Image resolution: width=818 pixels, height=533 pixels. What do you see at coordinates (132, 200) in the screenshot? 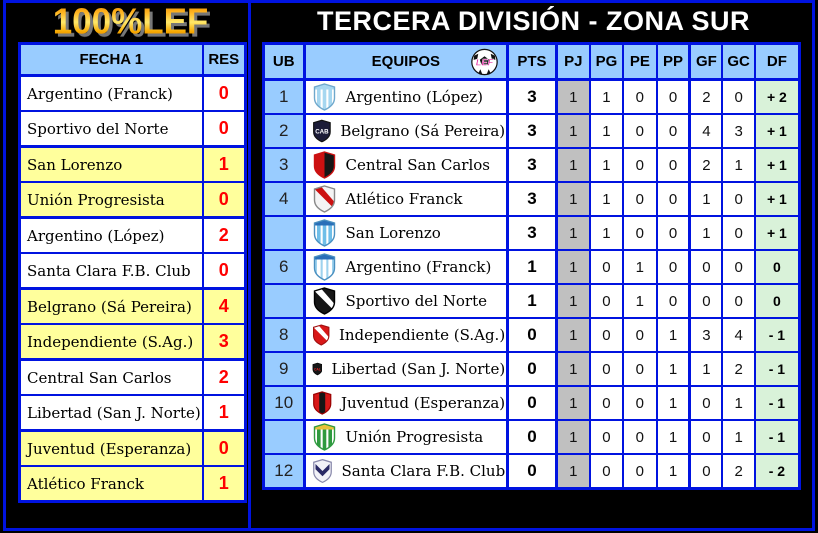
I see `result-row: Unión Progresista 0` at bounding box center [132, 200].